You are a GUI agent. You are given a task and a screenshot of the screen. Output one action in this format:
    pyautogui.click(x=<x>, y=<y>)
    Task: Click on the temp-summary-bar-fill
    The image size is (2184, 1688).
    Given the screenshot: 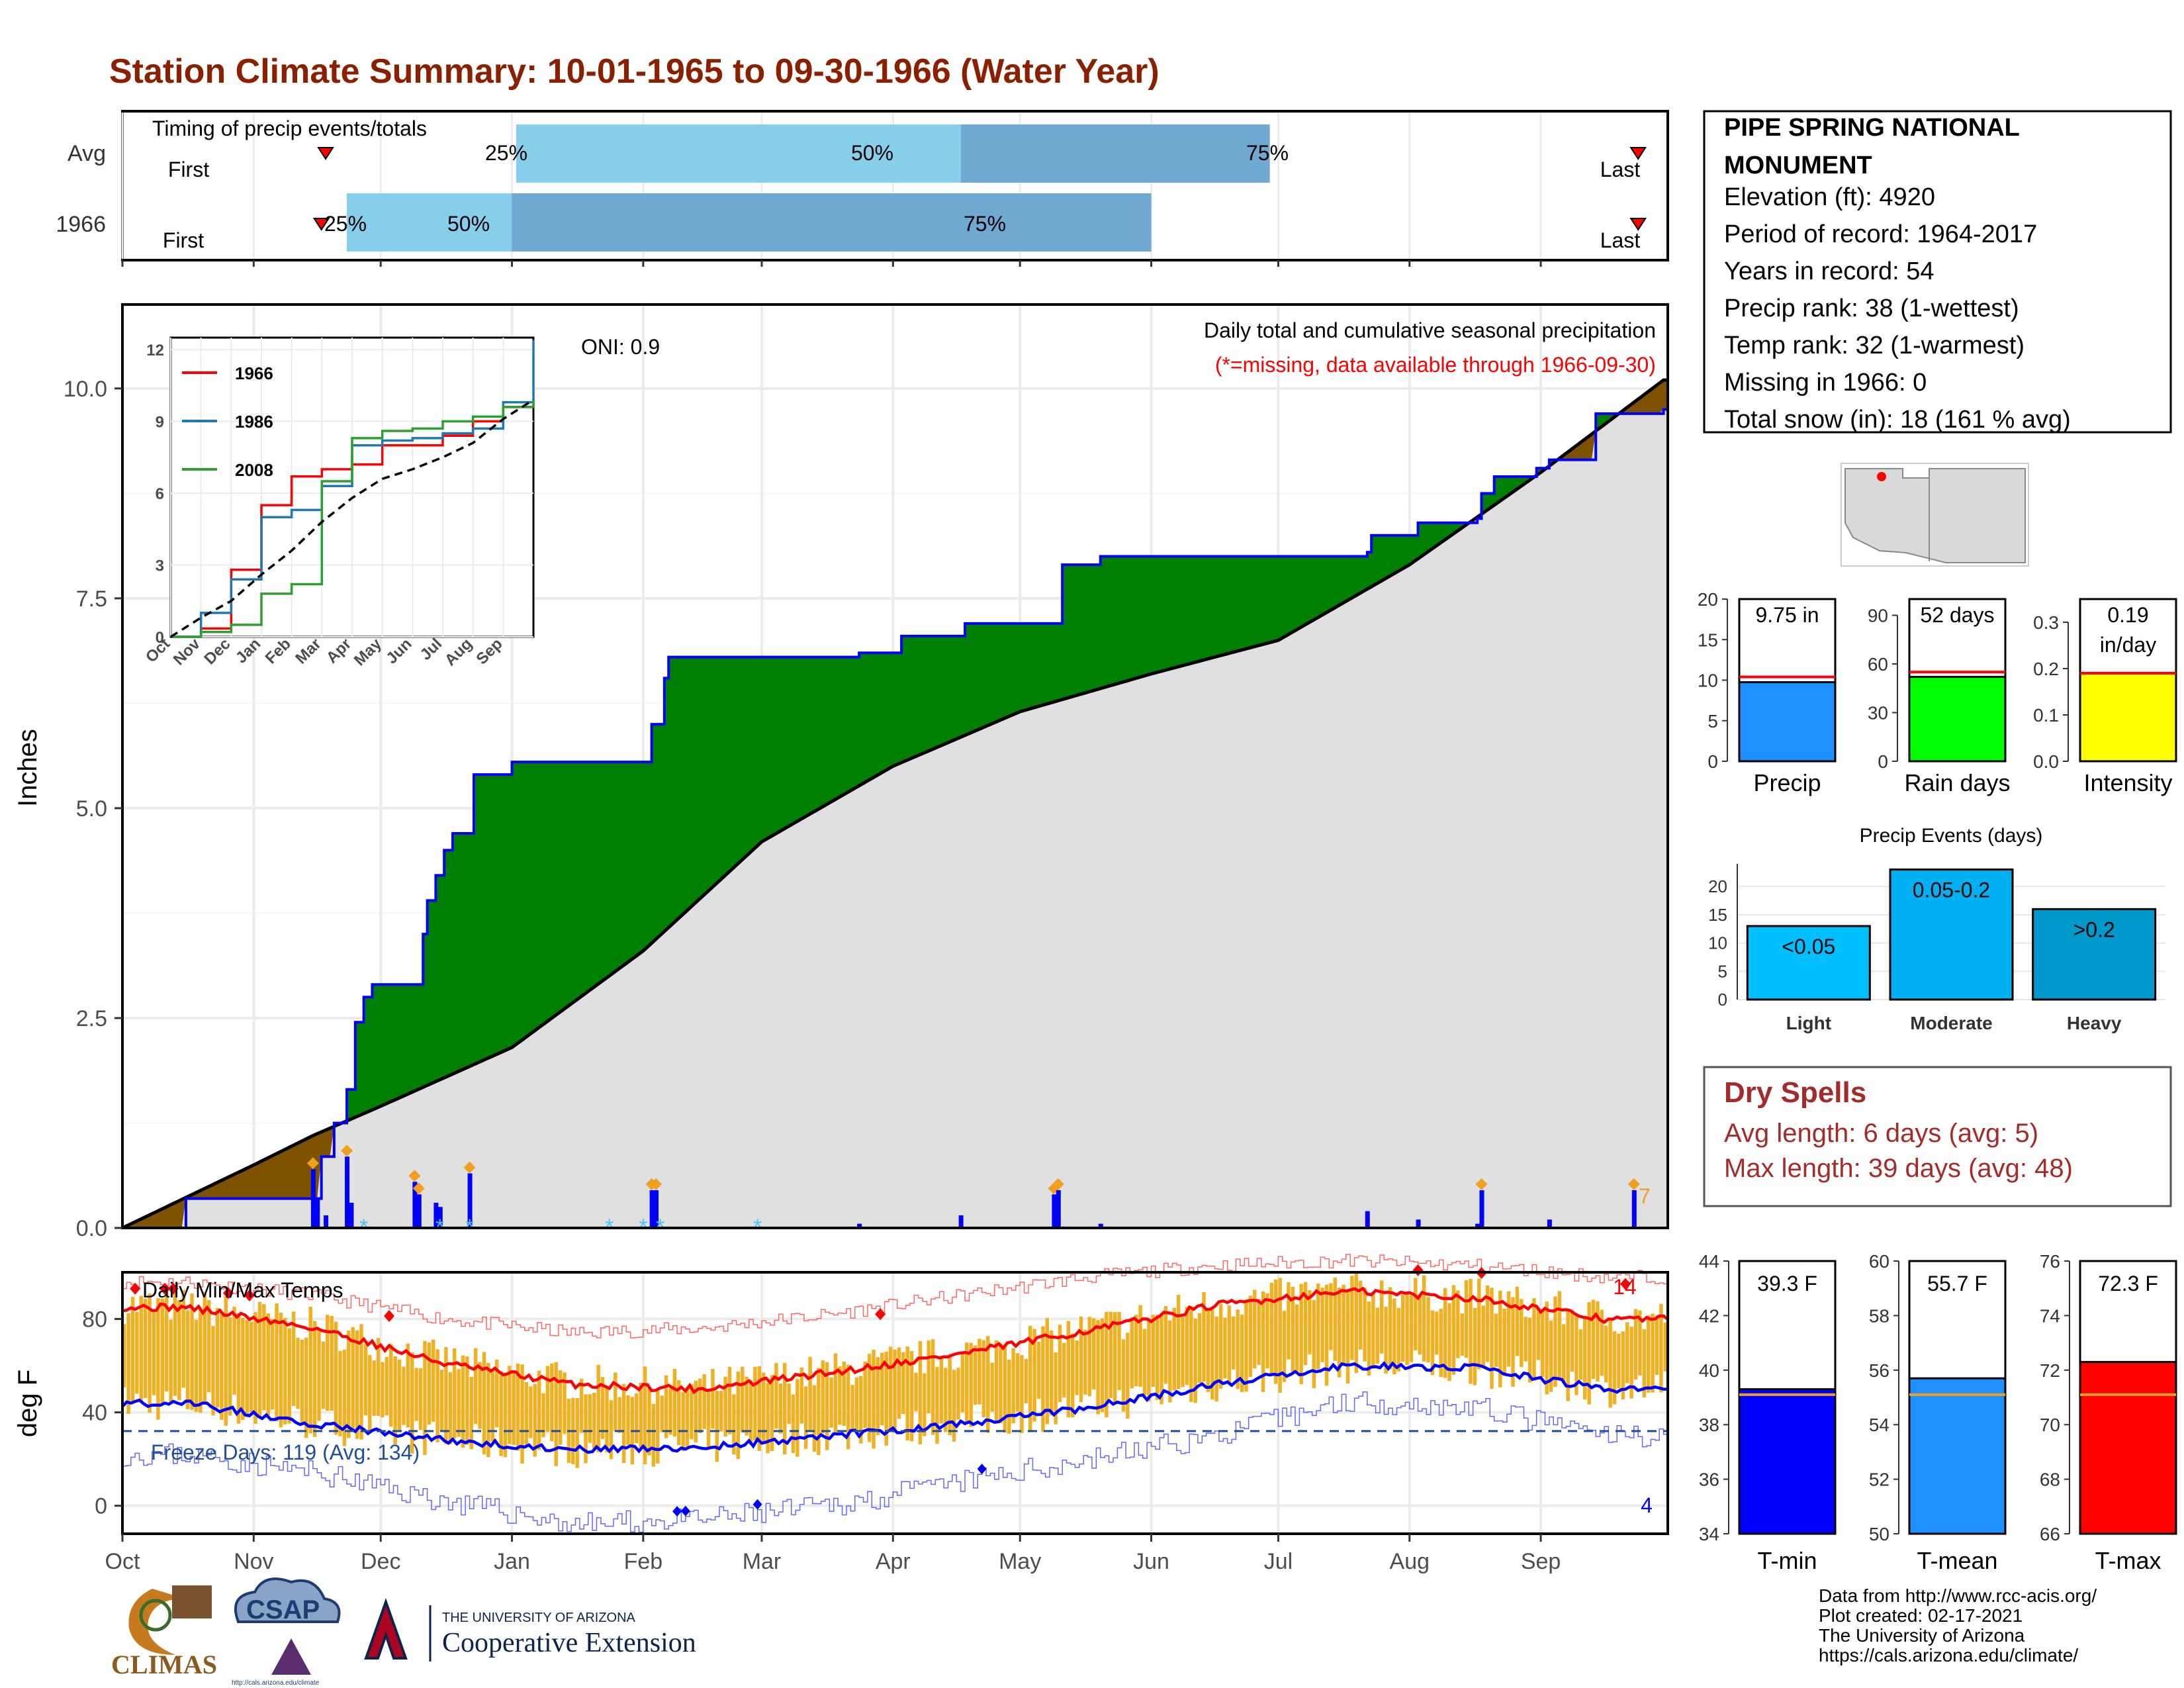 What is the action you would take?
    pyautogui.click(x=1787, y=1461)
    